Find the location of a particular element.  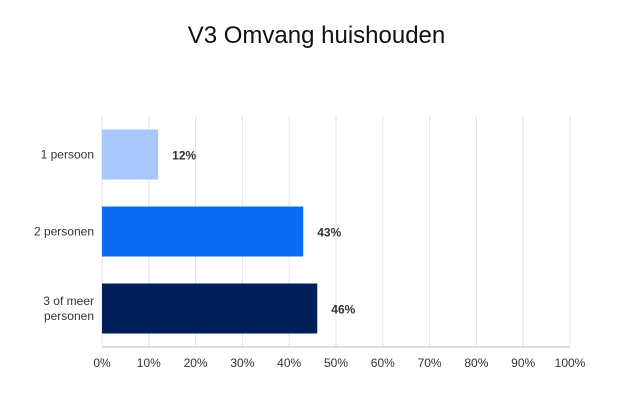

category-label: 3 of meer personen is located at coordinates (68, 308).